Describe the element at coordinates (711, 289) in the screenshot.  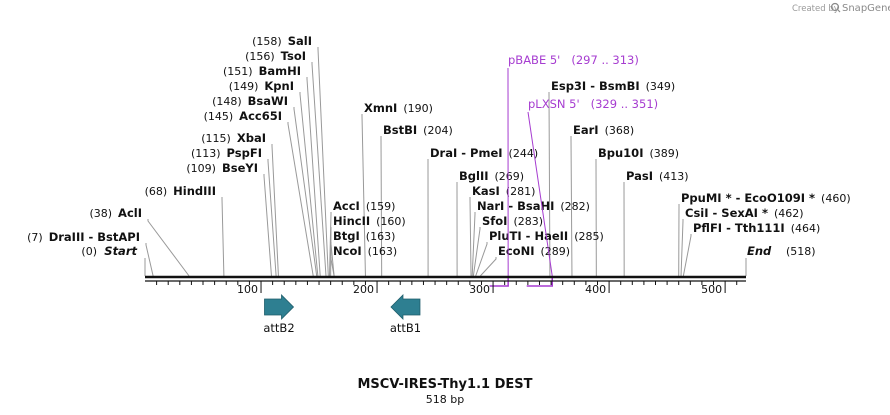
I see `ruler-label: 500` at that location.